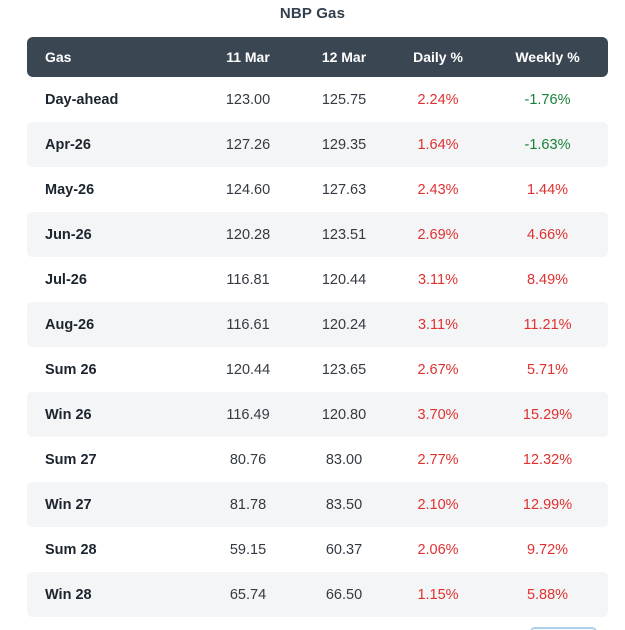  I want to click on price-12mar-cell: 127.63, so click(344, 189).